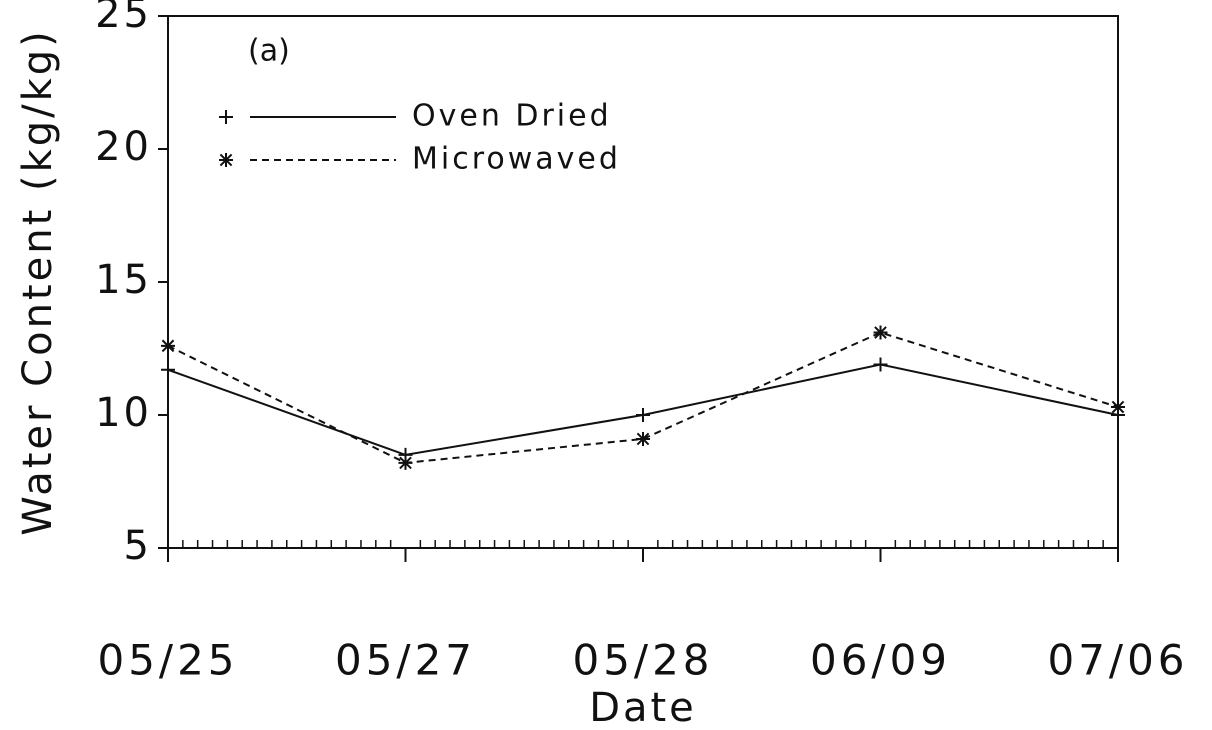 This screenshot has height=730, width=1212. I want to click on x-tick-label: 06/09, so click(880, 660).